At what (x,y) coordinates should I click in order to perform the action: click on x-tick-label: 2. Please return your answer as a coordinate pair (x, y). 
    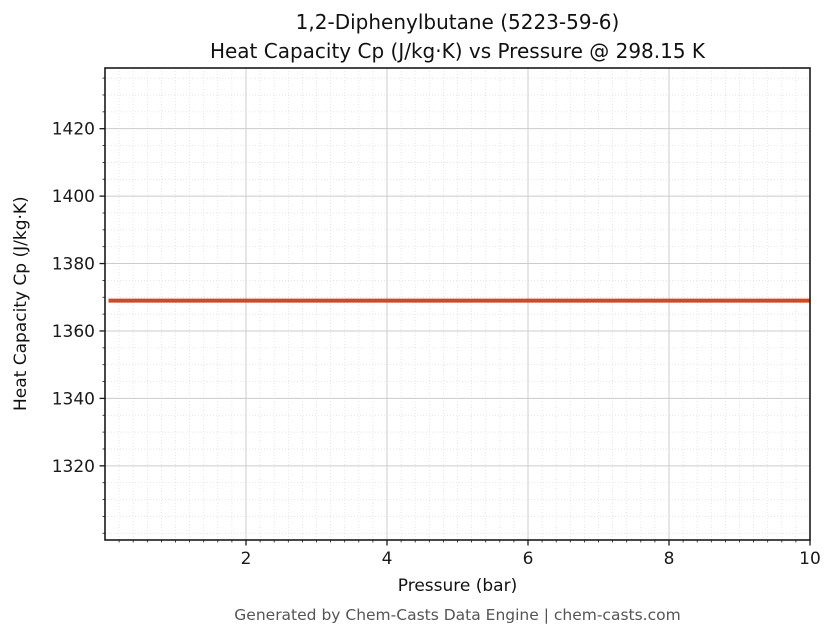
    Looking at the image, I should click on (246, 559).